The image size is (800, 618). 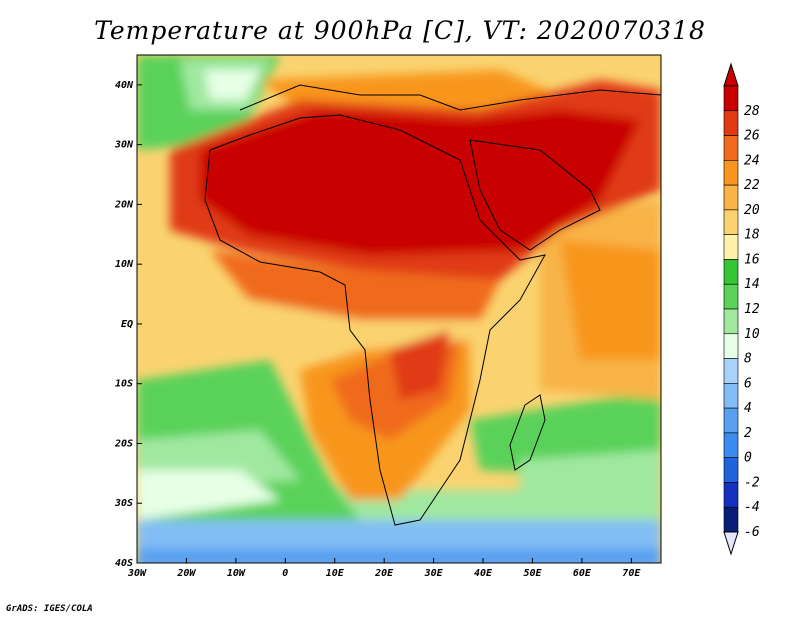 I want to click on colorbar-label: -4, so click(x=752, y=507).